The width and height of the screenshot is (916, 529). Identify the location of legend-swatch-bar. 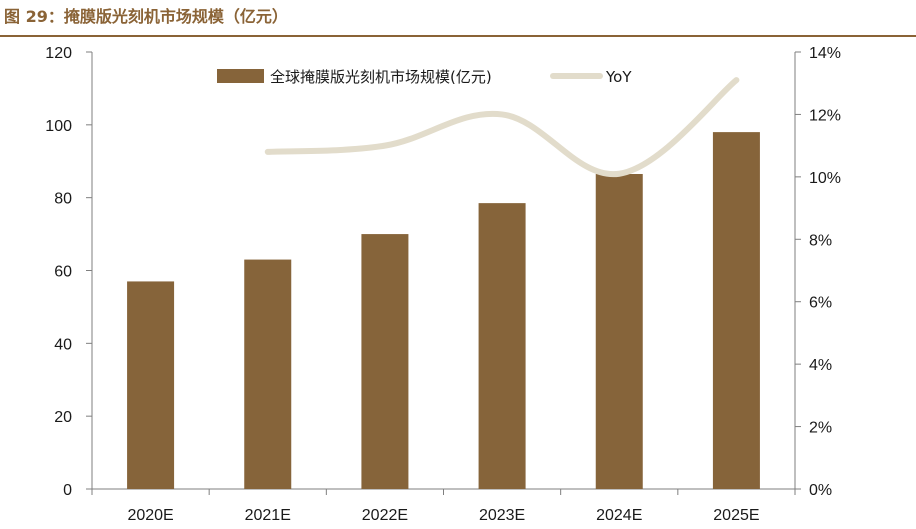
(240, 76).